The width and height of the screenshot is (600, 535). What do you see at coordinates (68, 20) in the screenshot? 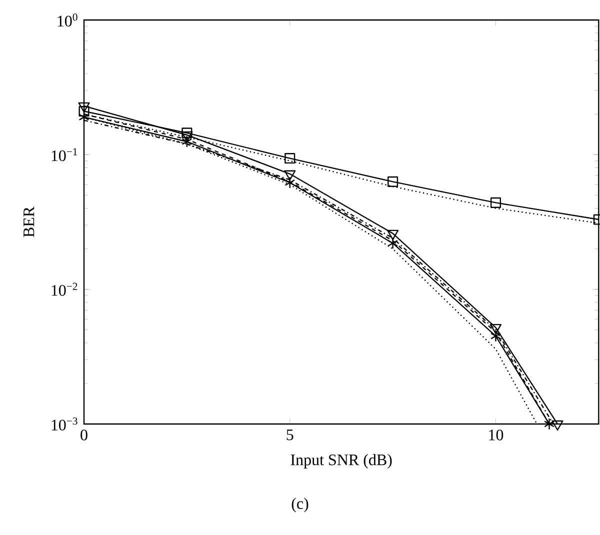
I see `y-tick-label: 10$^{0}$` at bounding box center [68, 20].